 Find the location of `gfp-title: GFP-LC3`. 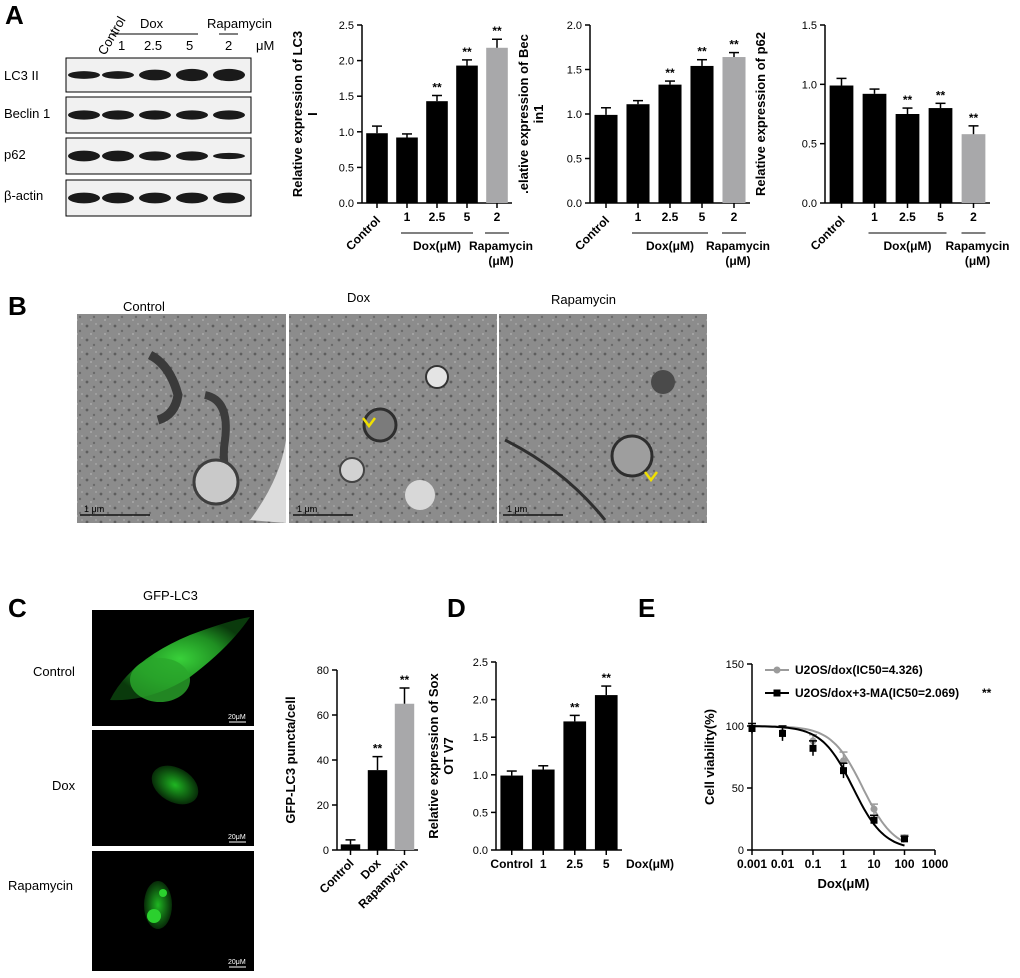

gfp-title: GFP-LC3 is located at coordinates (170, 595).